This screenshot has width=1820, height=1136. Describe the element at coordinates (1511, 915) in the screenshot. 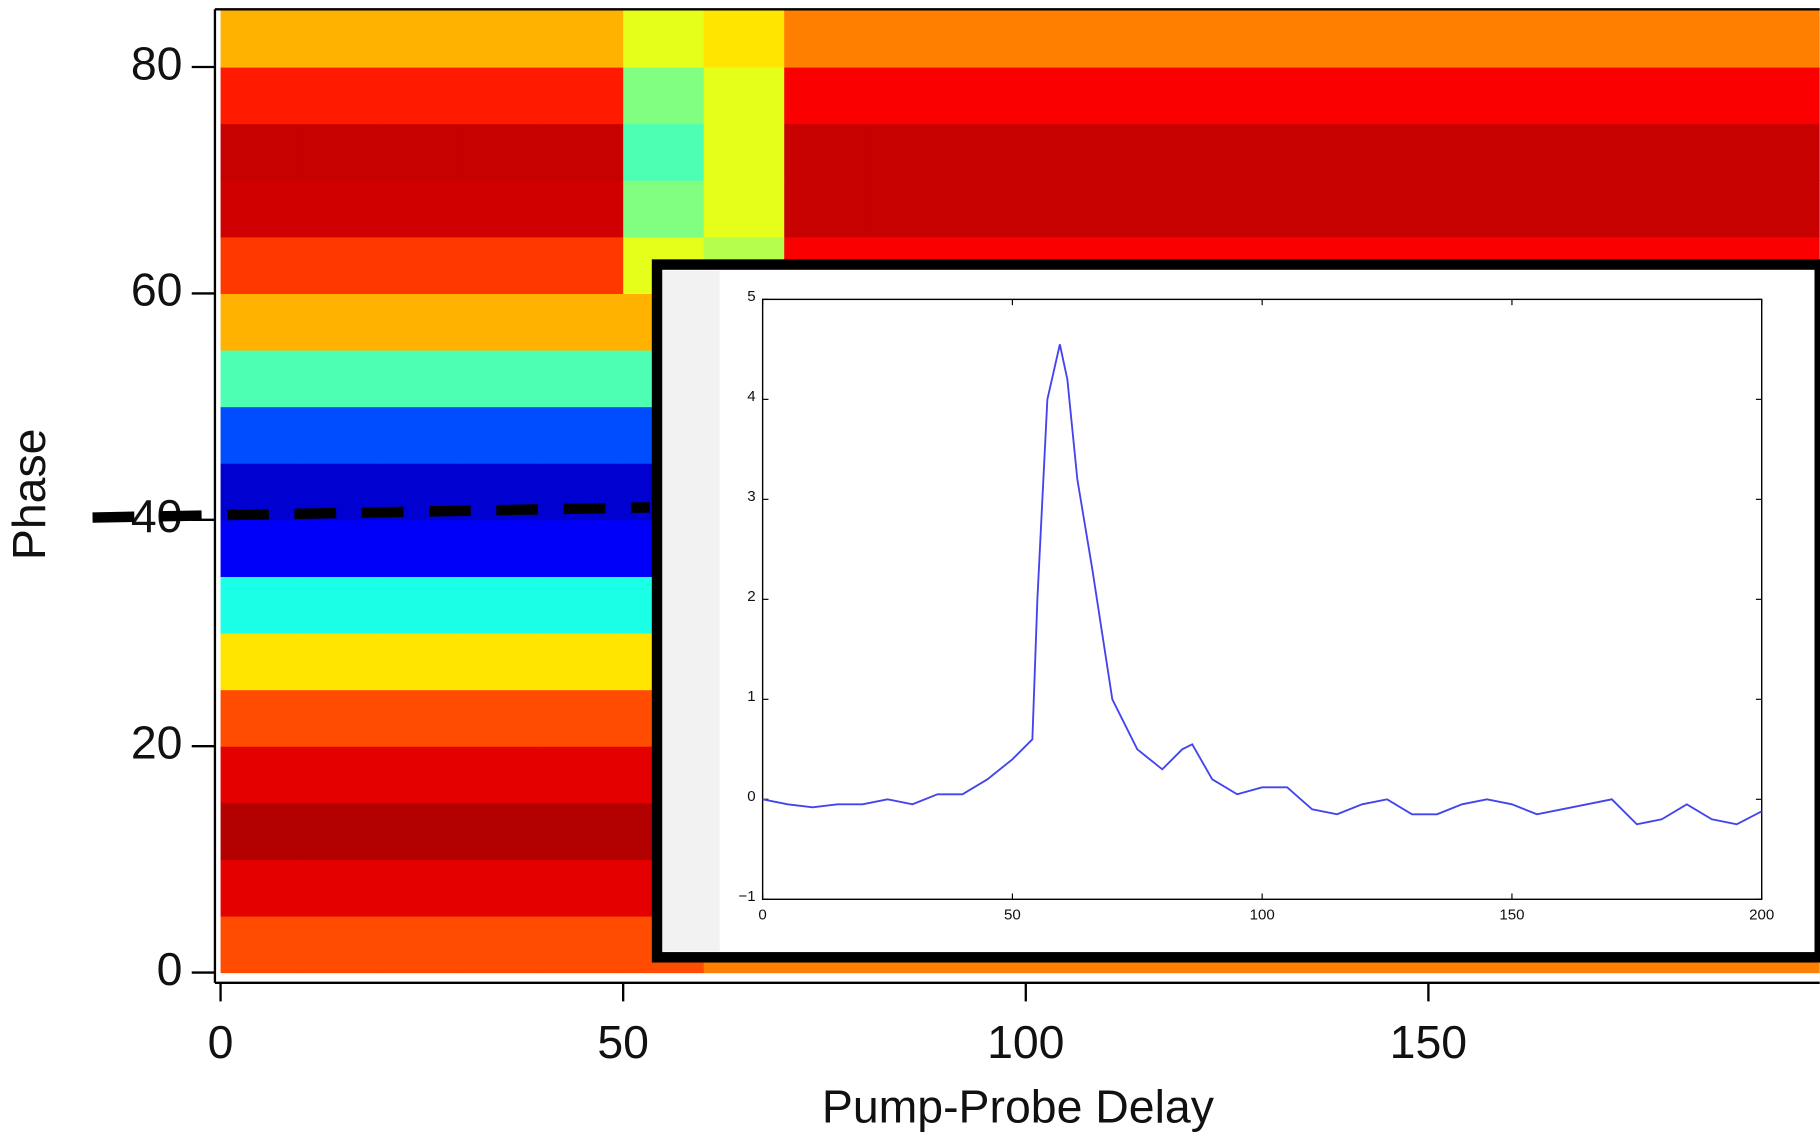

I see `x-tick-label: 150` at that location.